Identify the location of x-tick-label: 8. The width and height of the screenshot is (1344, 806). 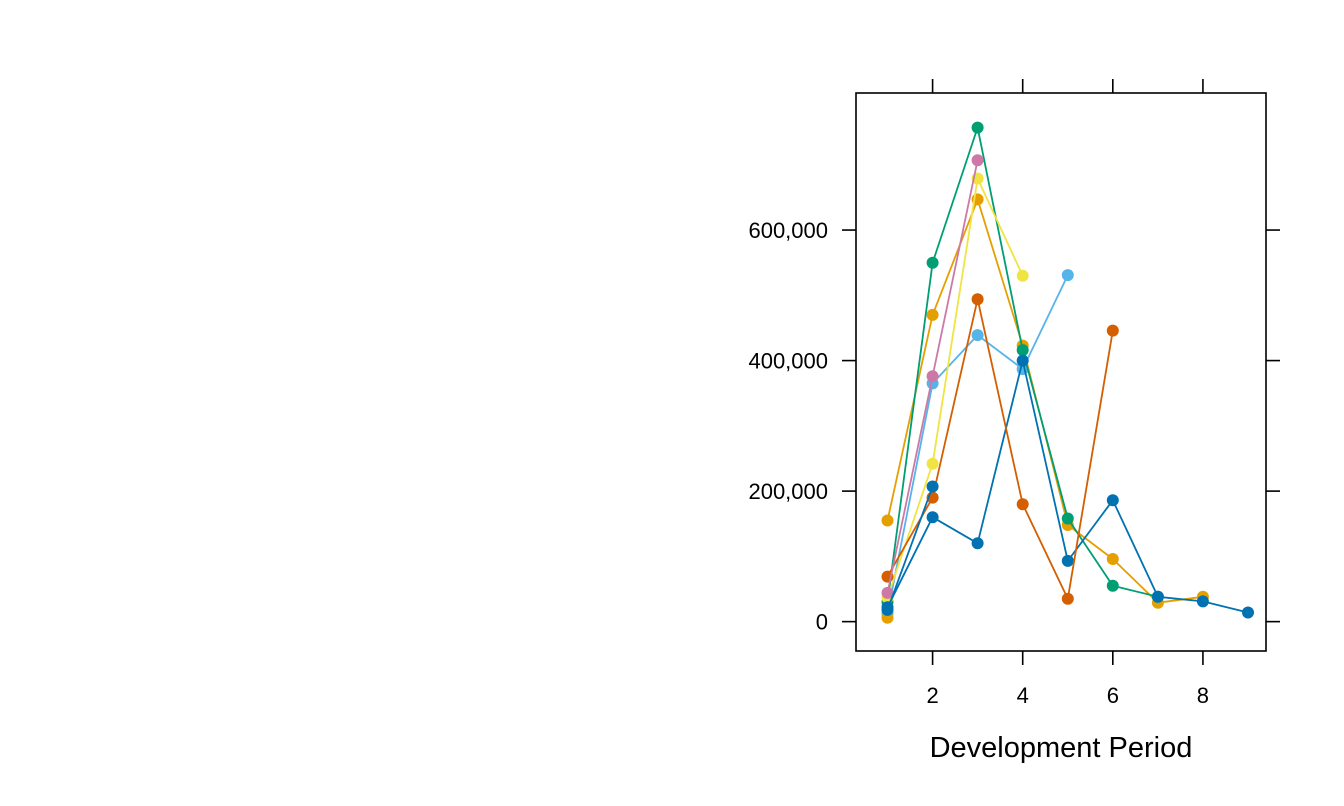
(1203, 695).